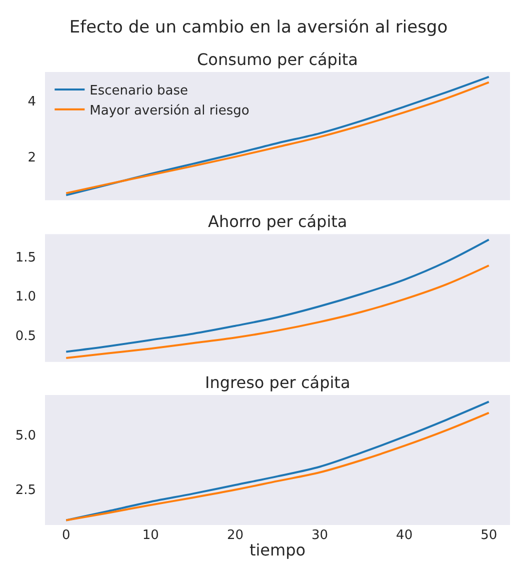  Describe the element at coordinates (25, 490) in the screenshot. I see `y-tick-label: 2.5` at that location.